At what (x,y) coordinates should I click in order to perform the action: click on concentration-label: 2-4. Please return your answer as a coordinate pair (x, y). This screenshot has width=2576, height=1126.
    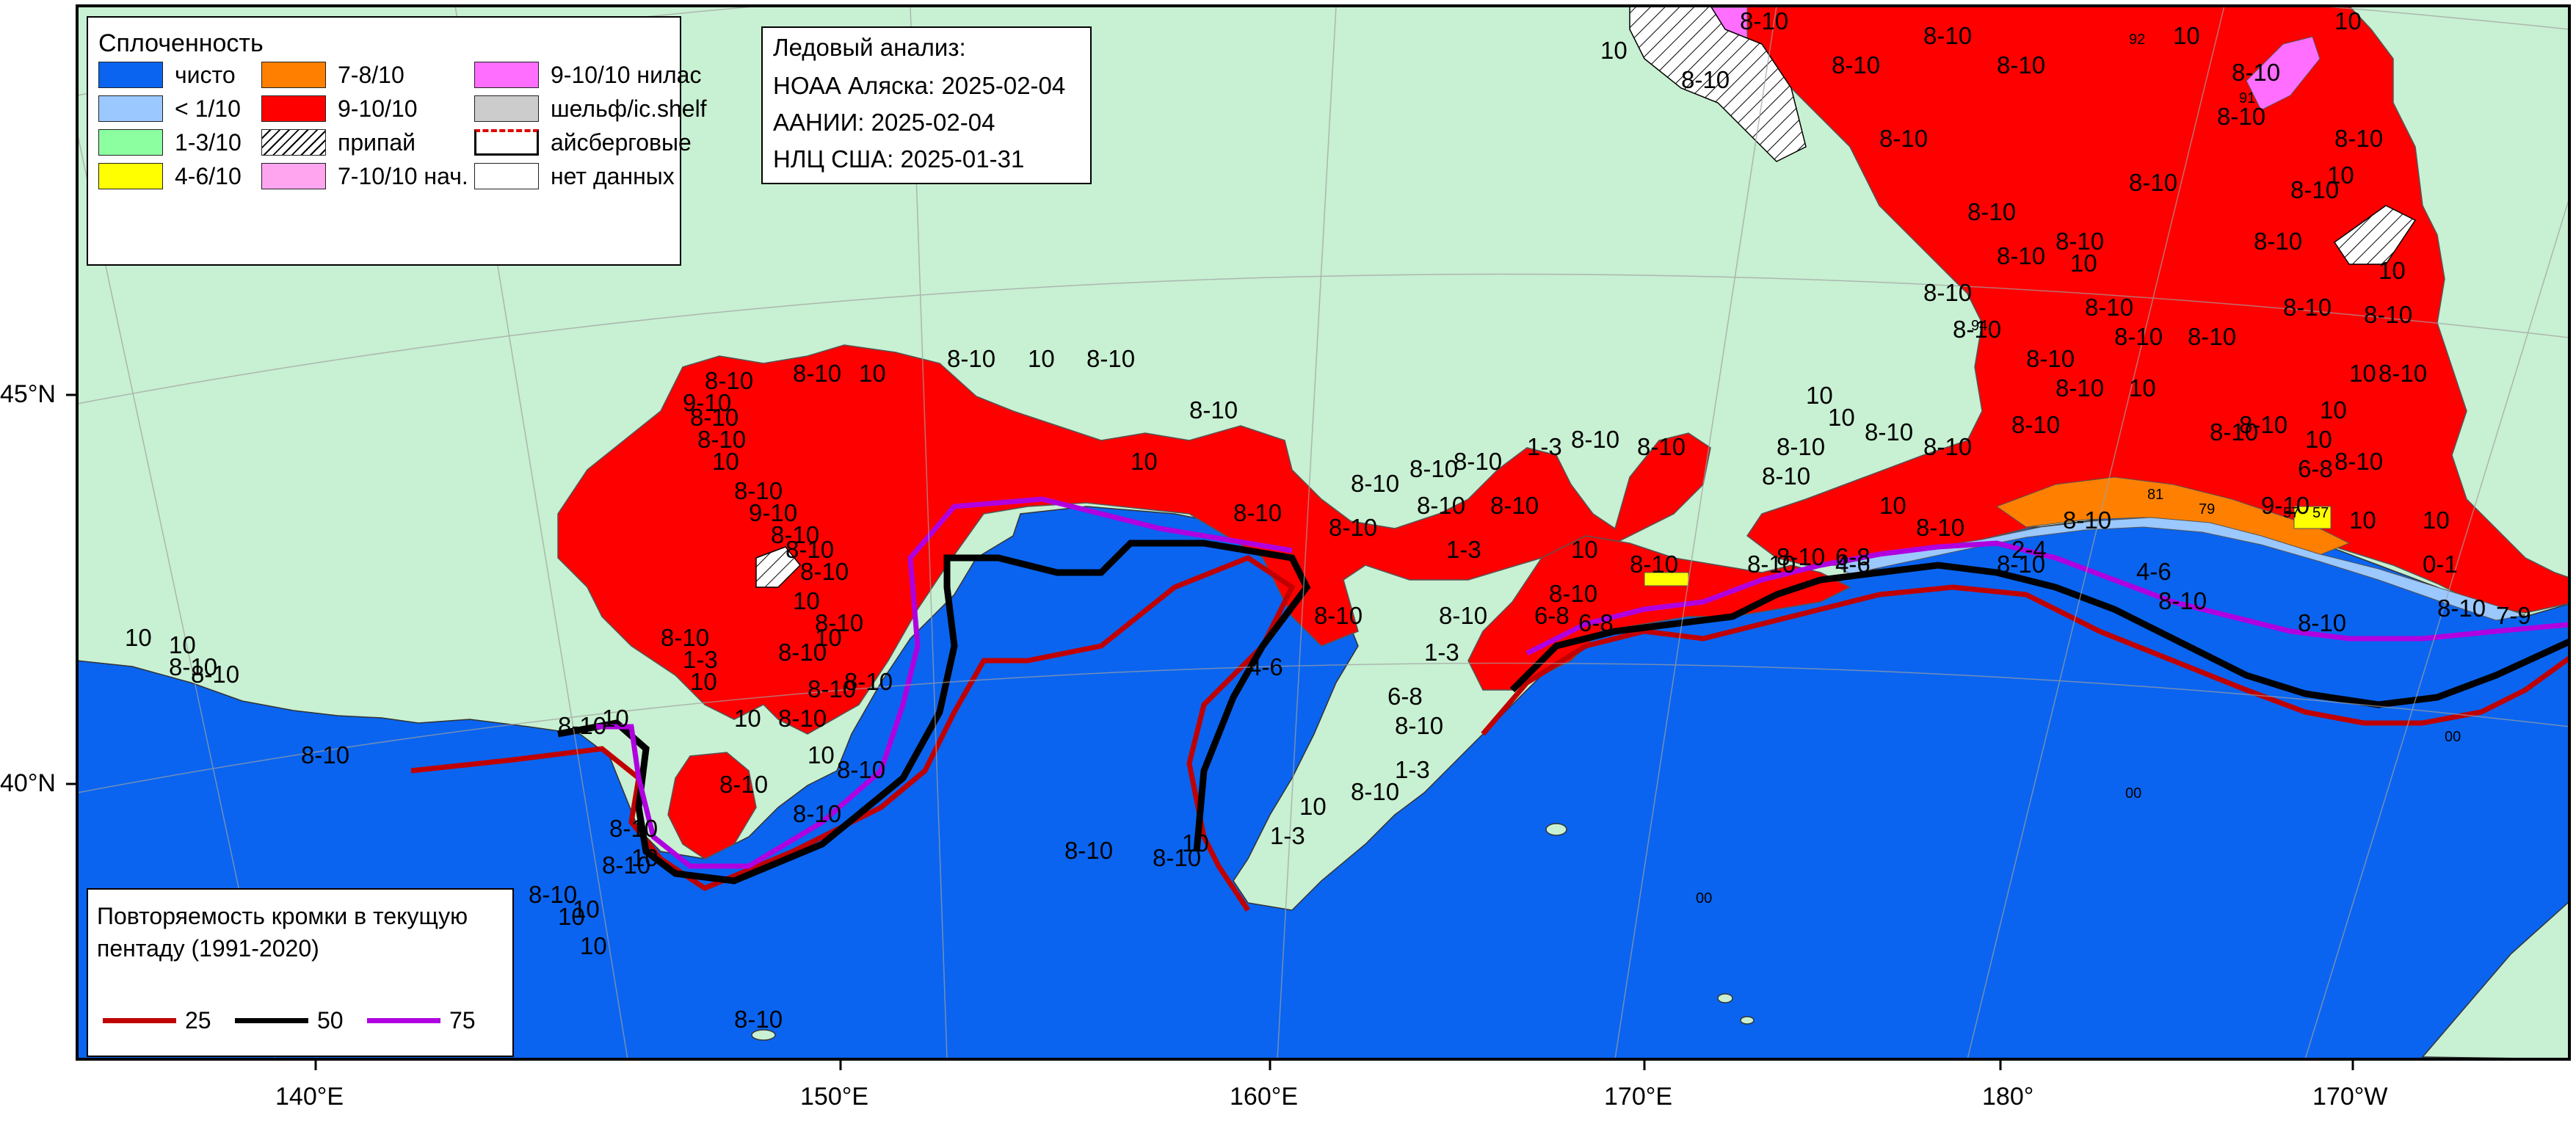
    Looking at the image, I should click on (2029, 550).